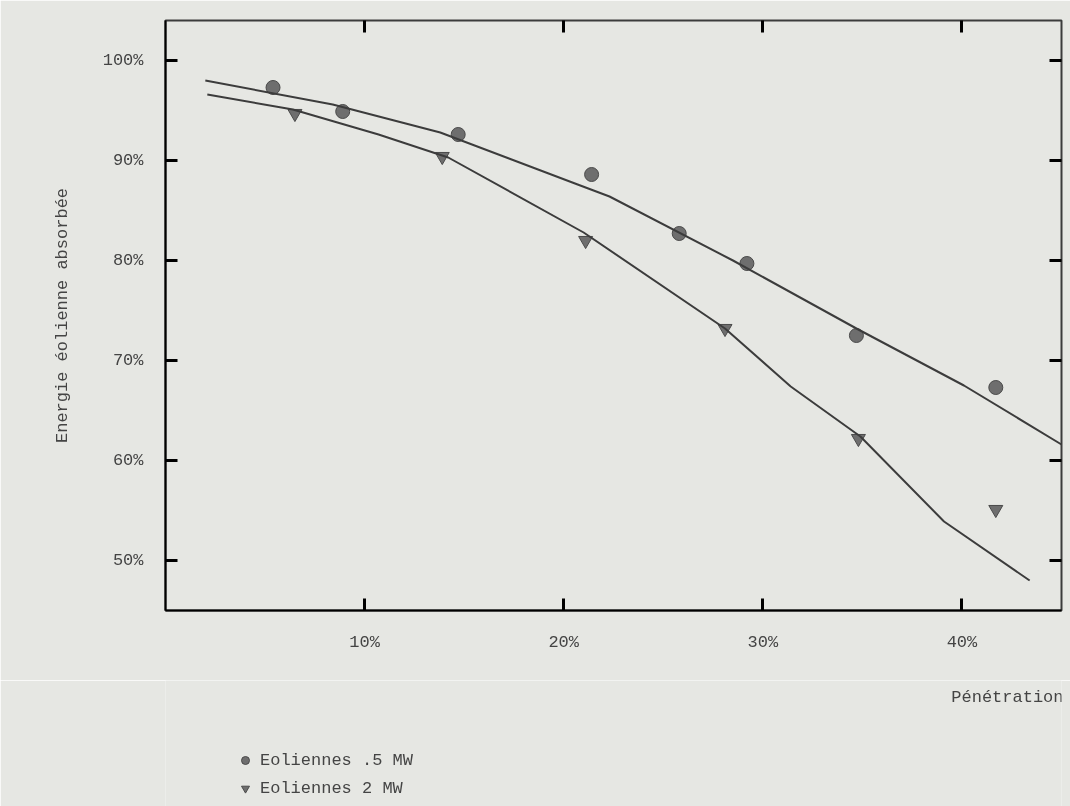 The height and width of the screenshot is (806, 1070). What do you see at coordinates (128, 360) in the screenshot?
I see `y-tick-label: 70%` at bounding box center [128, 360].